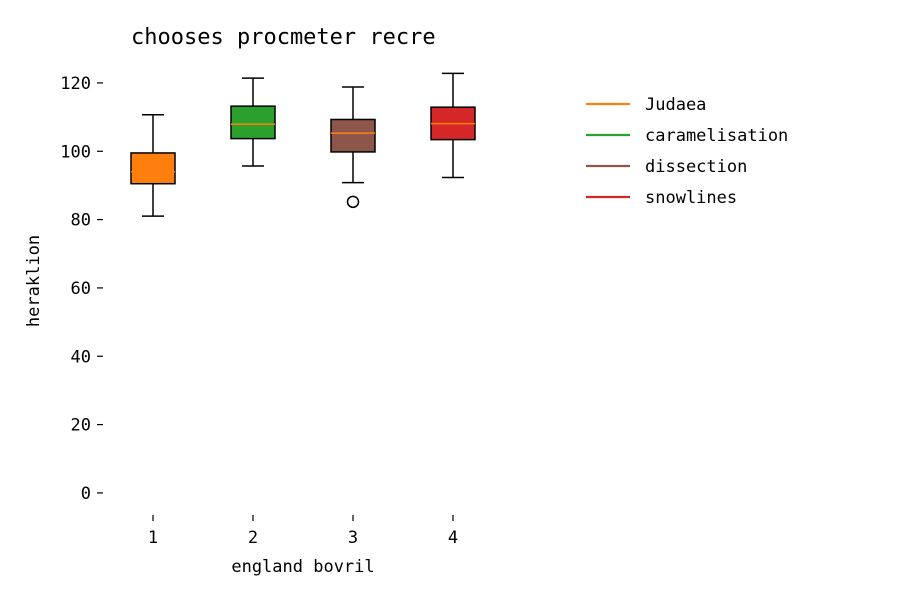 The height and width of the screenshot is (605, 900). I want to click on box-caramelisation, so click(253, 122).